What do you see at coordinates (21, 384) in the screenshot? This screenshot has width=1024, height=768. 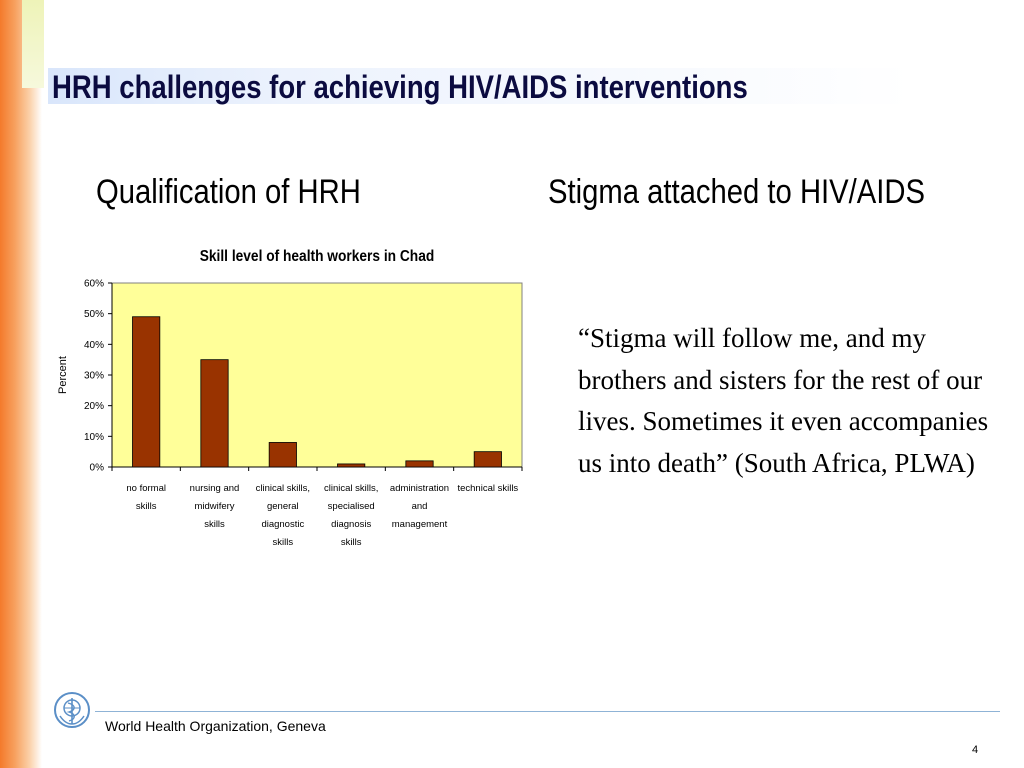 I see `left-accent-bar` at bounding box center [21, 384].